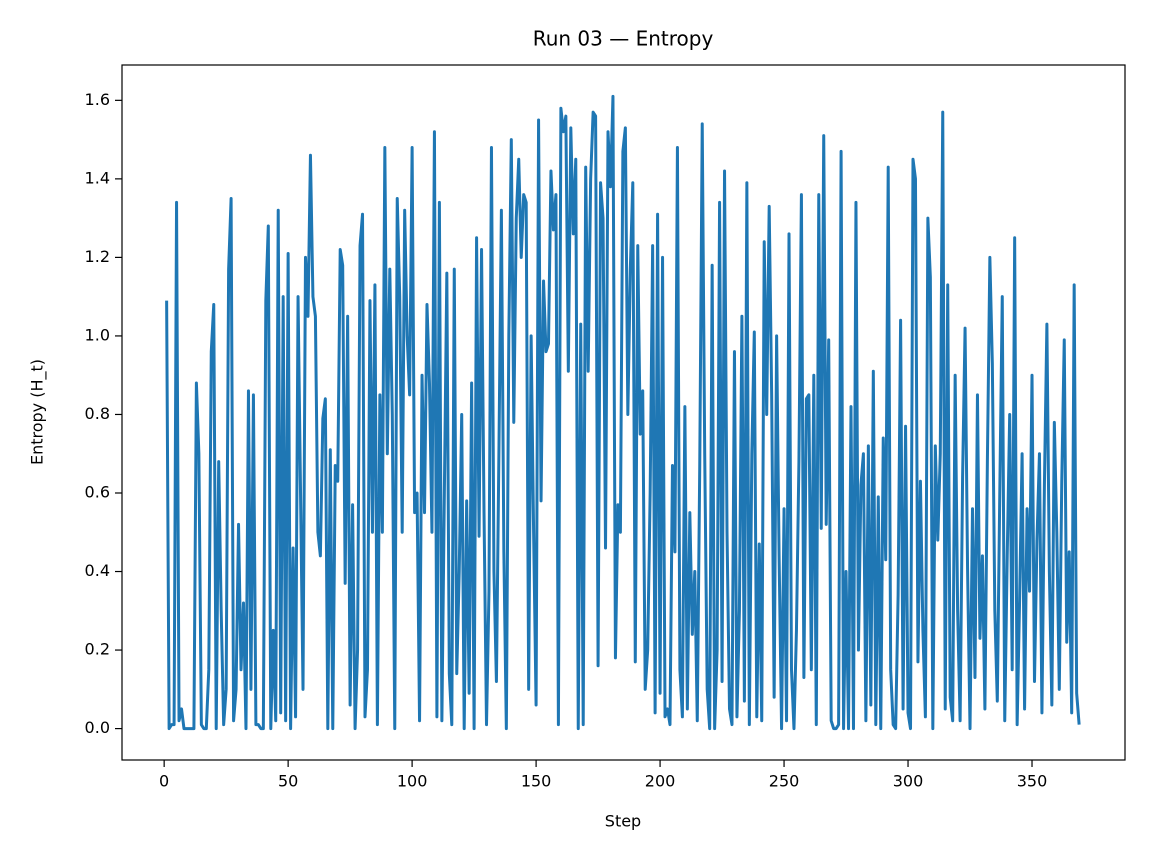 Image resolution: width=1152 pixels, height=864 pixels. What do you see at coordinates (38, 412) in the screenshot?
I see `y-axis-label: Entropy (H_t)` at bounding box center [38, 412].